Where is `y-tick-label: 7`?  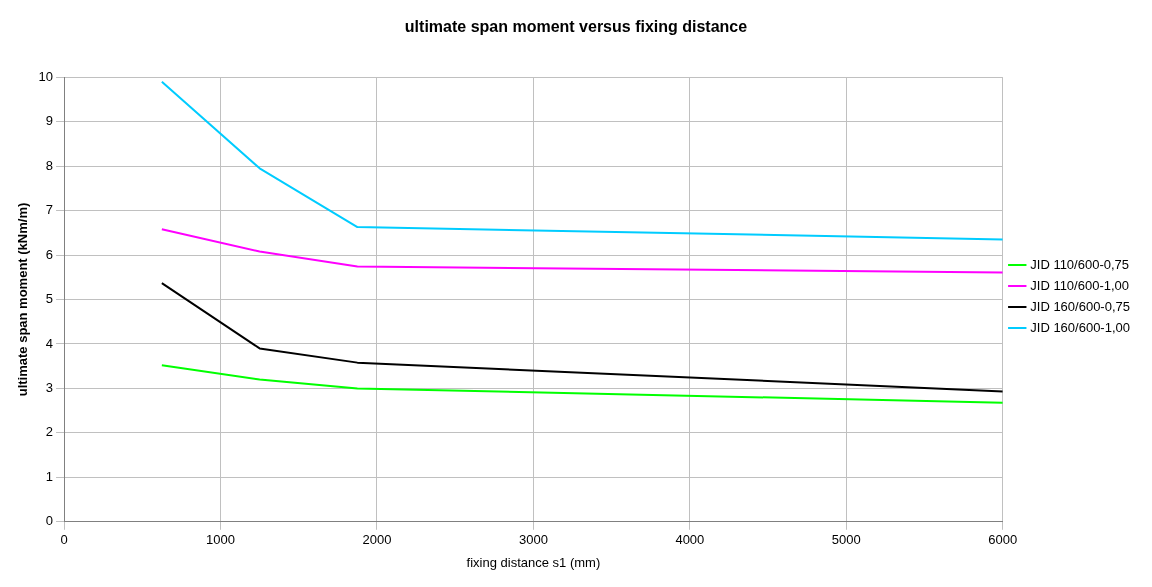 y-tick-label: 7 is located at coordinates (49, 210).